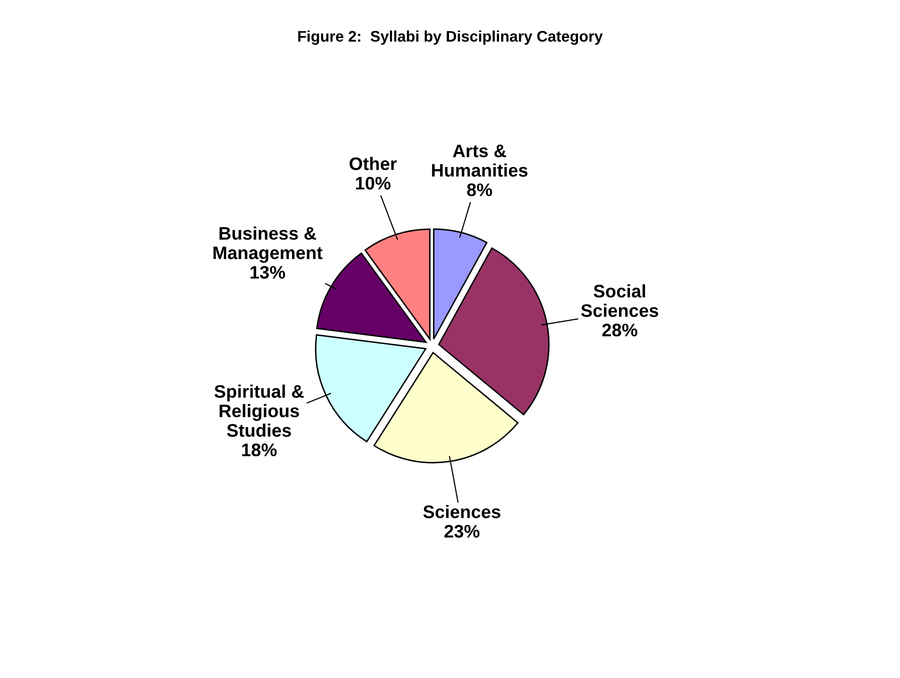 Image resolution: width=900 pixels, height=678 pixels. What do you see at coordinates (462, 531) in the screenshot?
I see `data-label: 23%` at bounding box center [462, 531].